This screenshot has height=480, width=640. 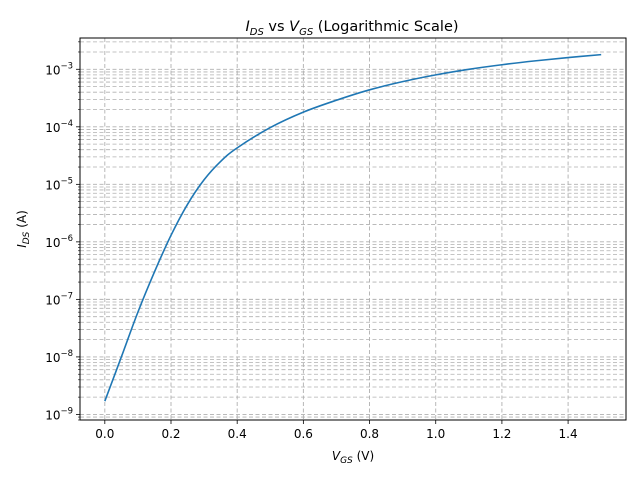 I want to click on xlabel-main: V, so click(x=336, y=456).